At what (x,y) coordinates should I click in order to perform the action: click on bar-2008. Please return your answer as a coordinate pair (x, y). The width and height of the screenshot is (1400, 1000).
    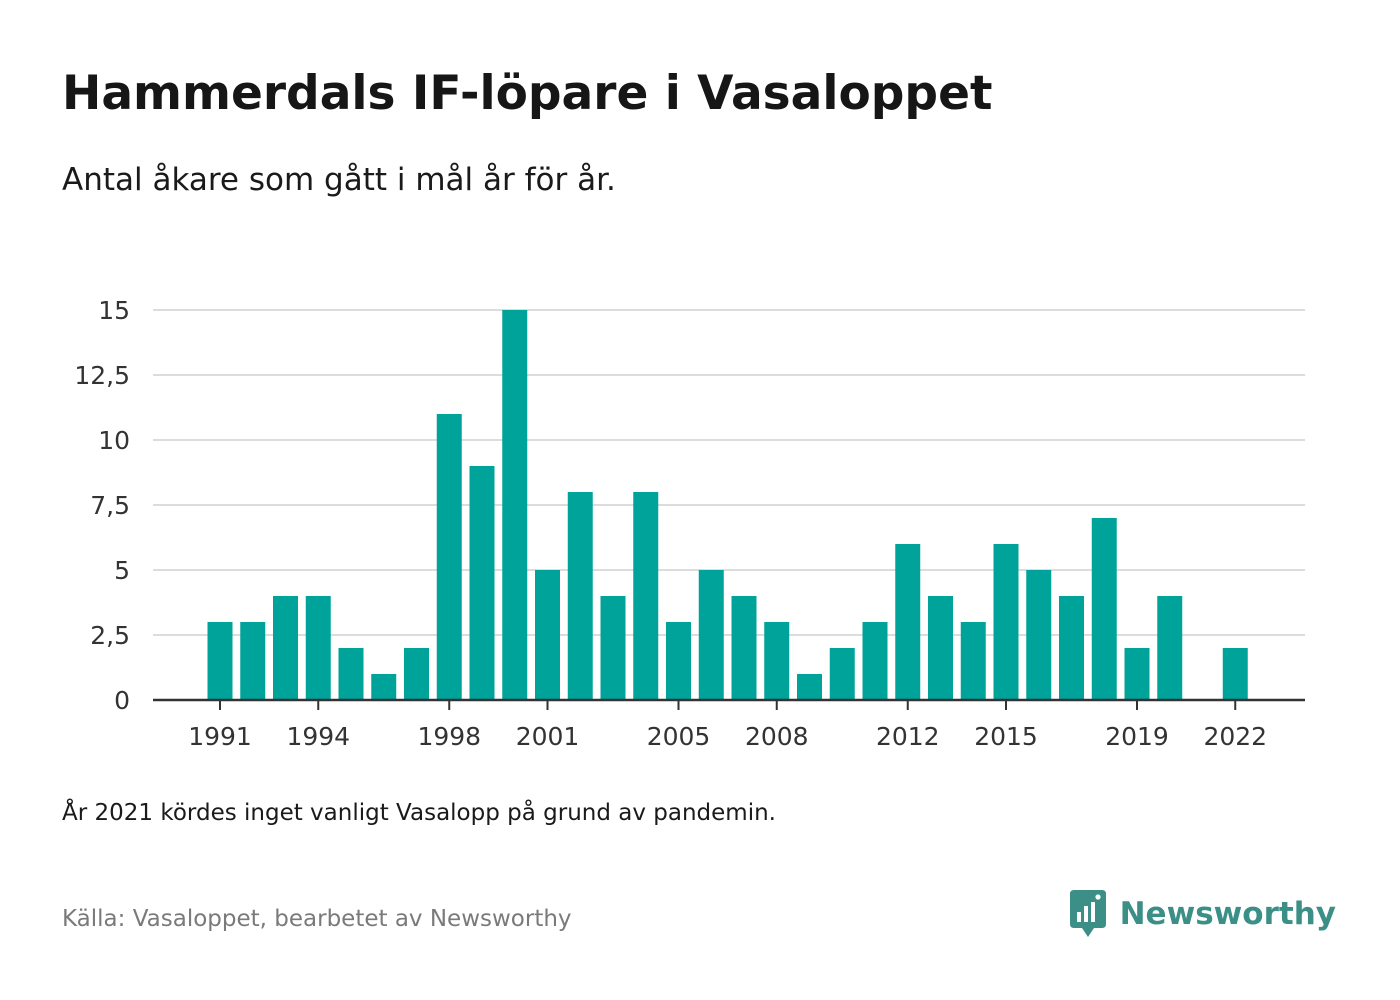
    Looking at the image, I should click on (777, 661).